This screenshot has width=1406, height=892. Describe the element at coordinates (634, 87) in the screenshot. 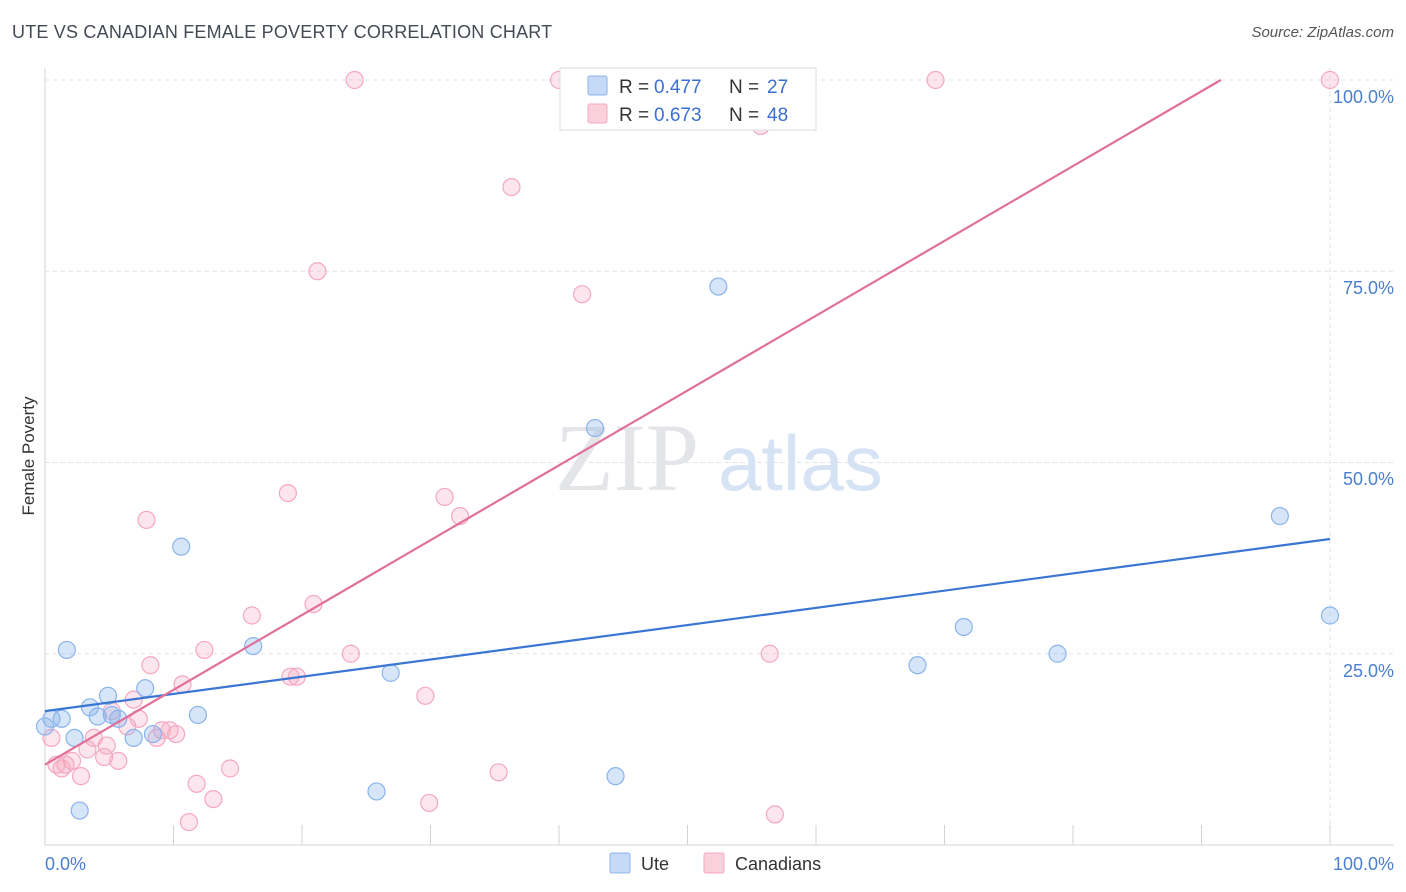

I see `legend-ute-r-label: R =` at that location.